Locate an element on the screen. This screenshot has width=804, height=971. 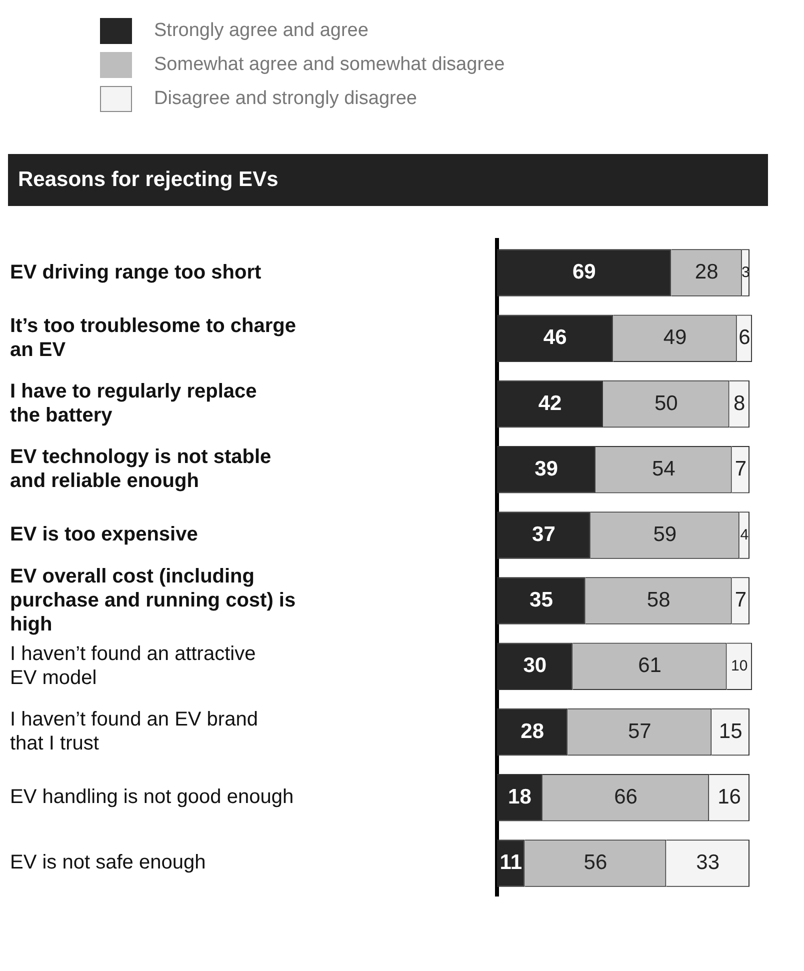
data-label: 6 is located at coordinates (744, 338).